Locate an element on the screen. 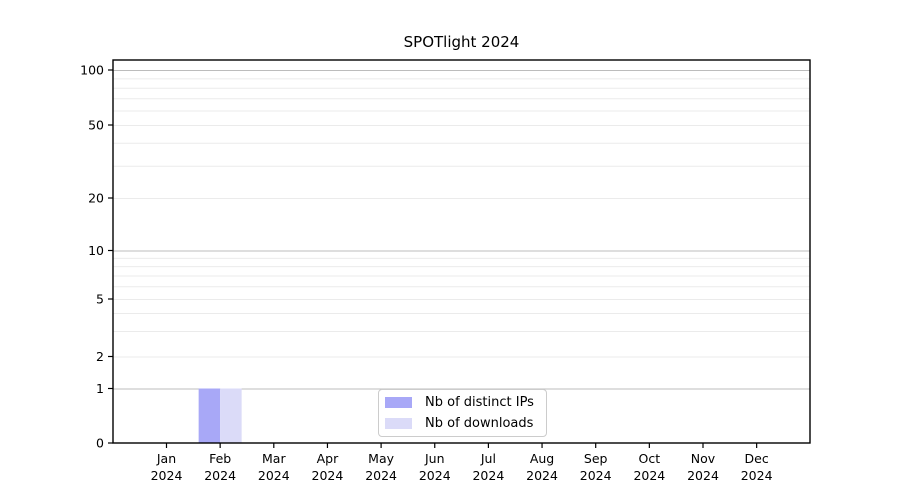 This screenshot has height=500, width=900. x-tick-label-month: Jan is located at coordinates (166, 458).